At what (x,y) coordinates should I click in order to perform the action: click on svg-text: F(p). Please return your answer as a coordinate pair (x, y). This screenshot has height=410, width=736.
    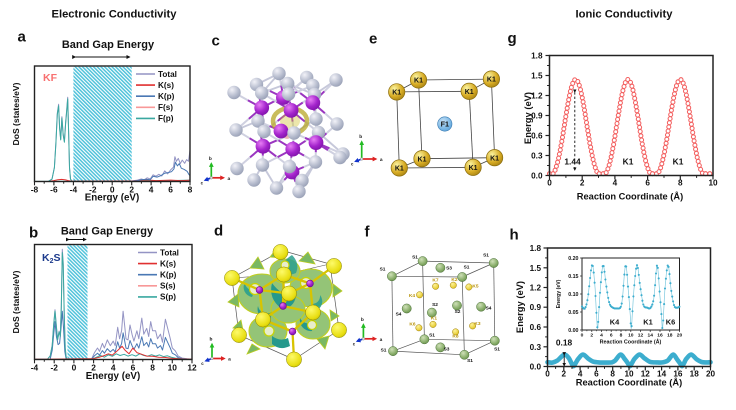
    Looking at the image, I should click on (166, 118).